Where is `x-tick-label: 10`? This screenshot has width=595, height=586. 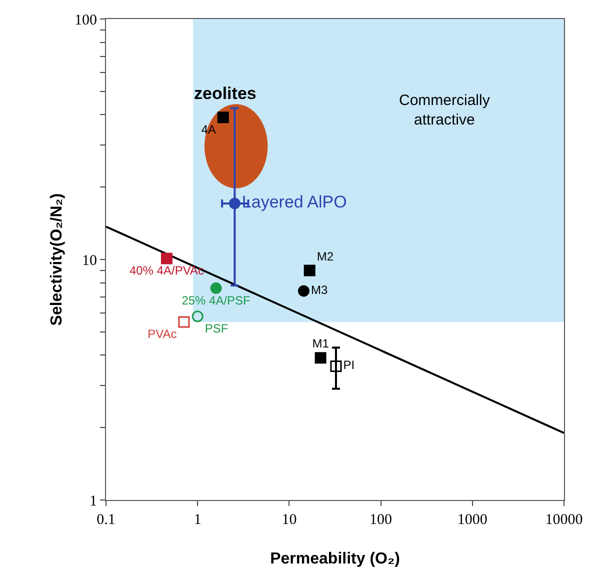 x-tick-label: 10 is located at coordinates (289, 520).